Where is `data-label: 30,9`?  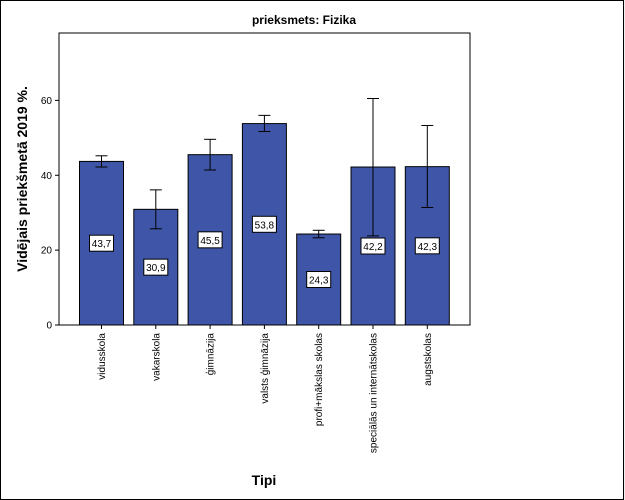 data-label: 30,9 is located at coordinates (156, 268).